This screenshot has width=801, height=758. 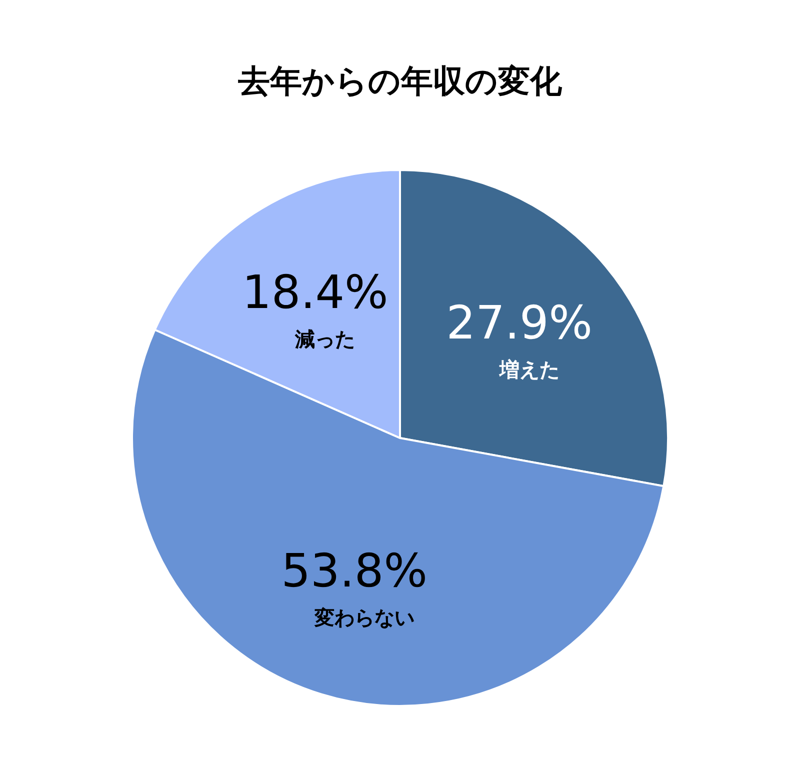 I want to click on chart-title: 去年からの年収の変化, so click(x=400, y=81).